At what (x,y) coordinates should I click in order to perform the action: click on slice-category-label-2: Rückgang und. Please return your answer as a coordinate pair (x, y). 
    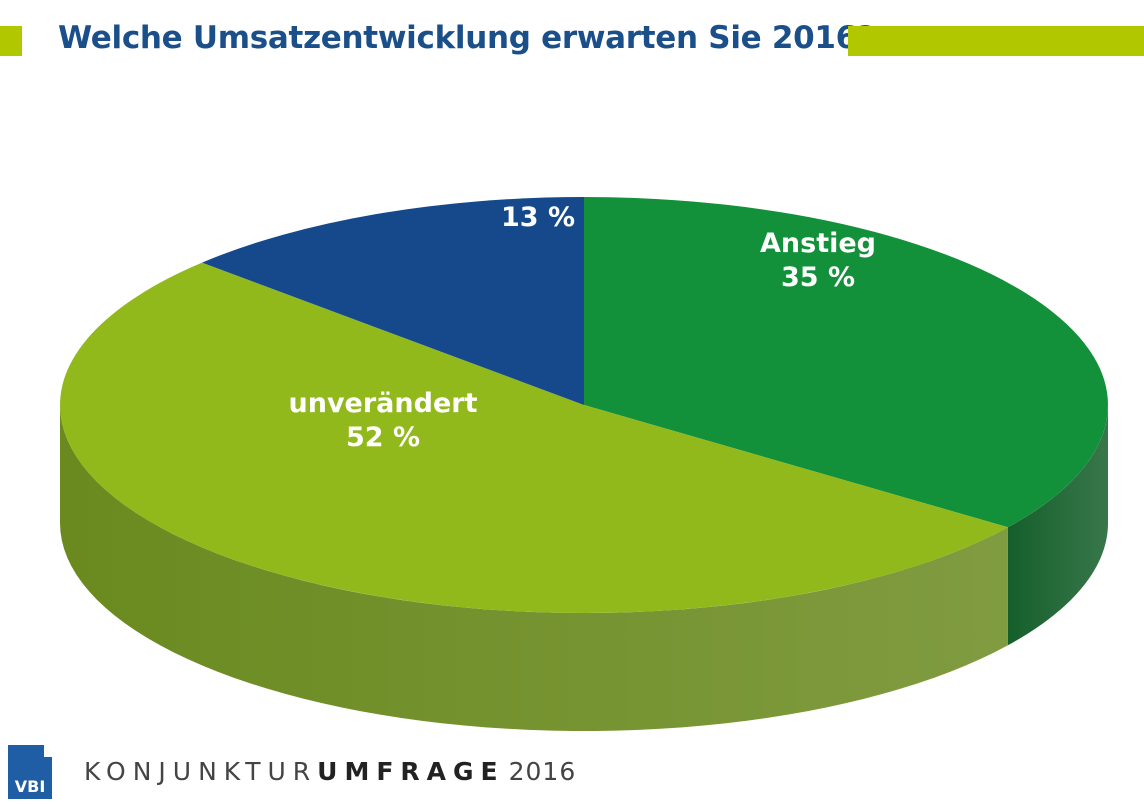
    Looking at the image, I should click on (466, 149).